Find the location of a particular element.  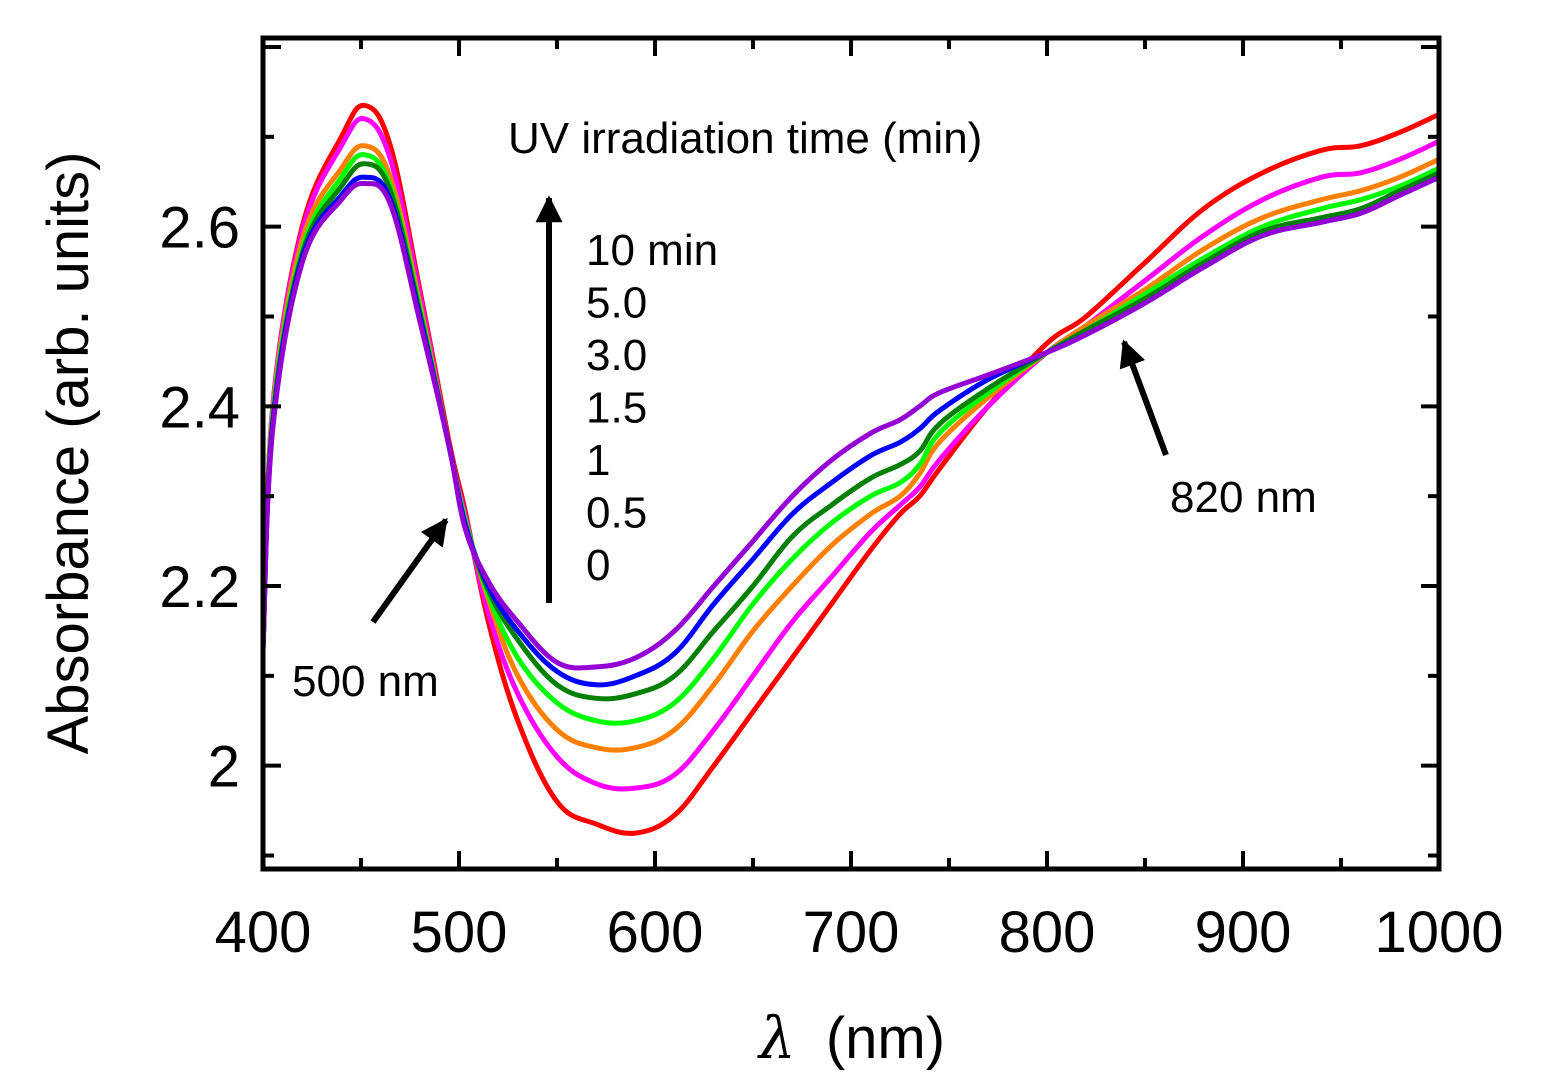

y-tick-label: 2.2 is located at coordinates (199, 587).